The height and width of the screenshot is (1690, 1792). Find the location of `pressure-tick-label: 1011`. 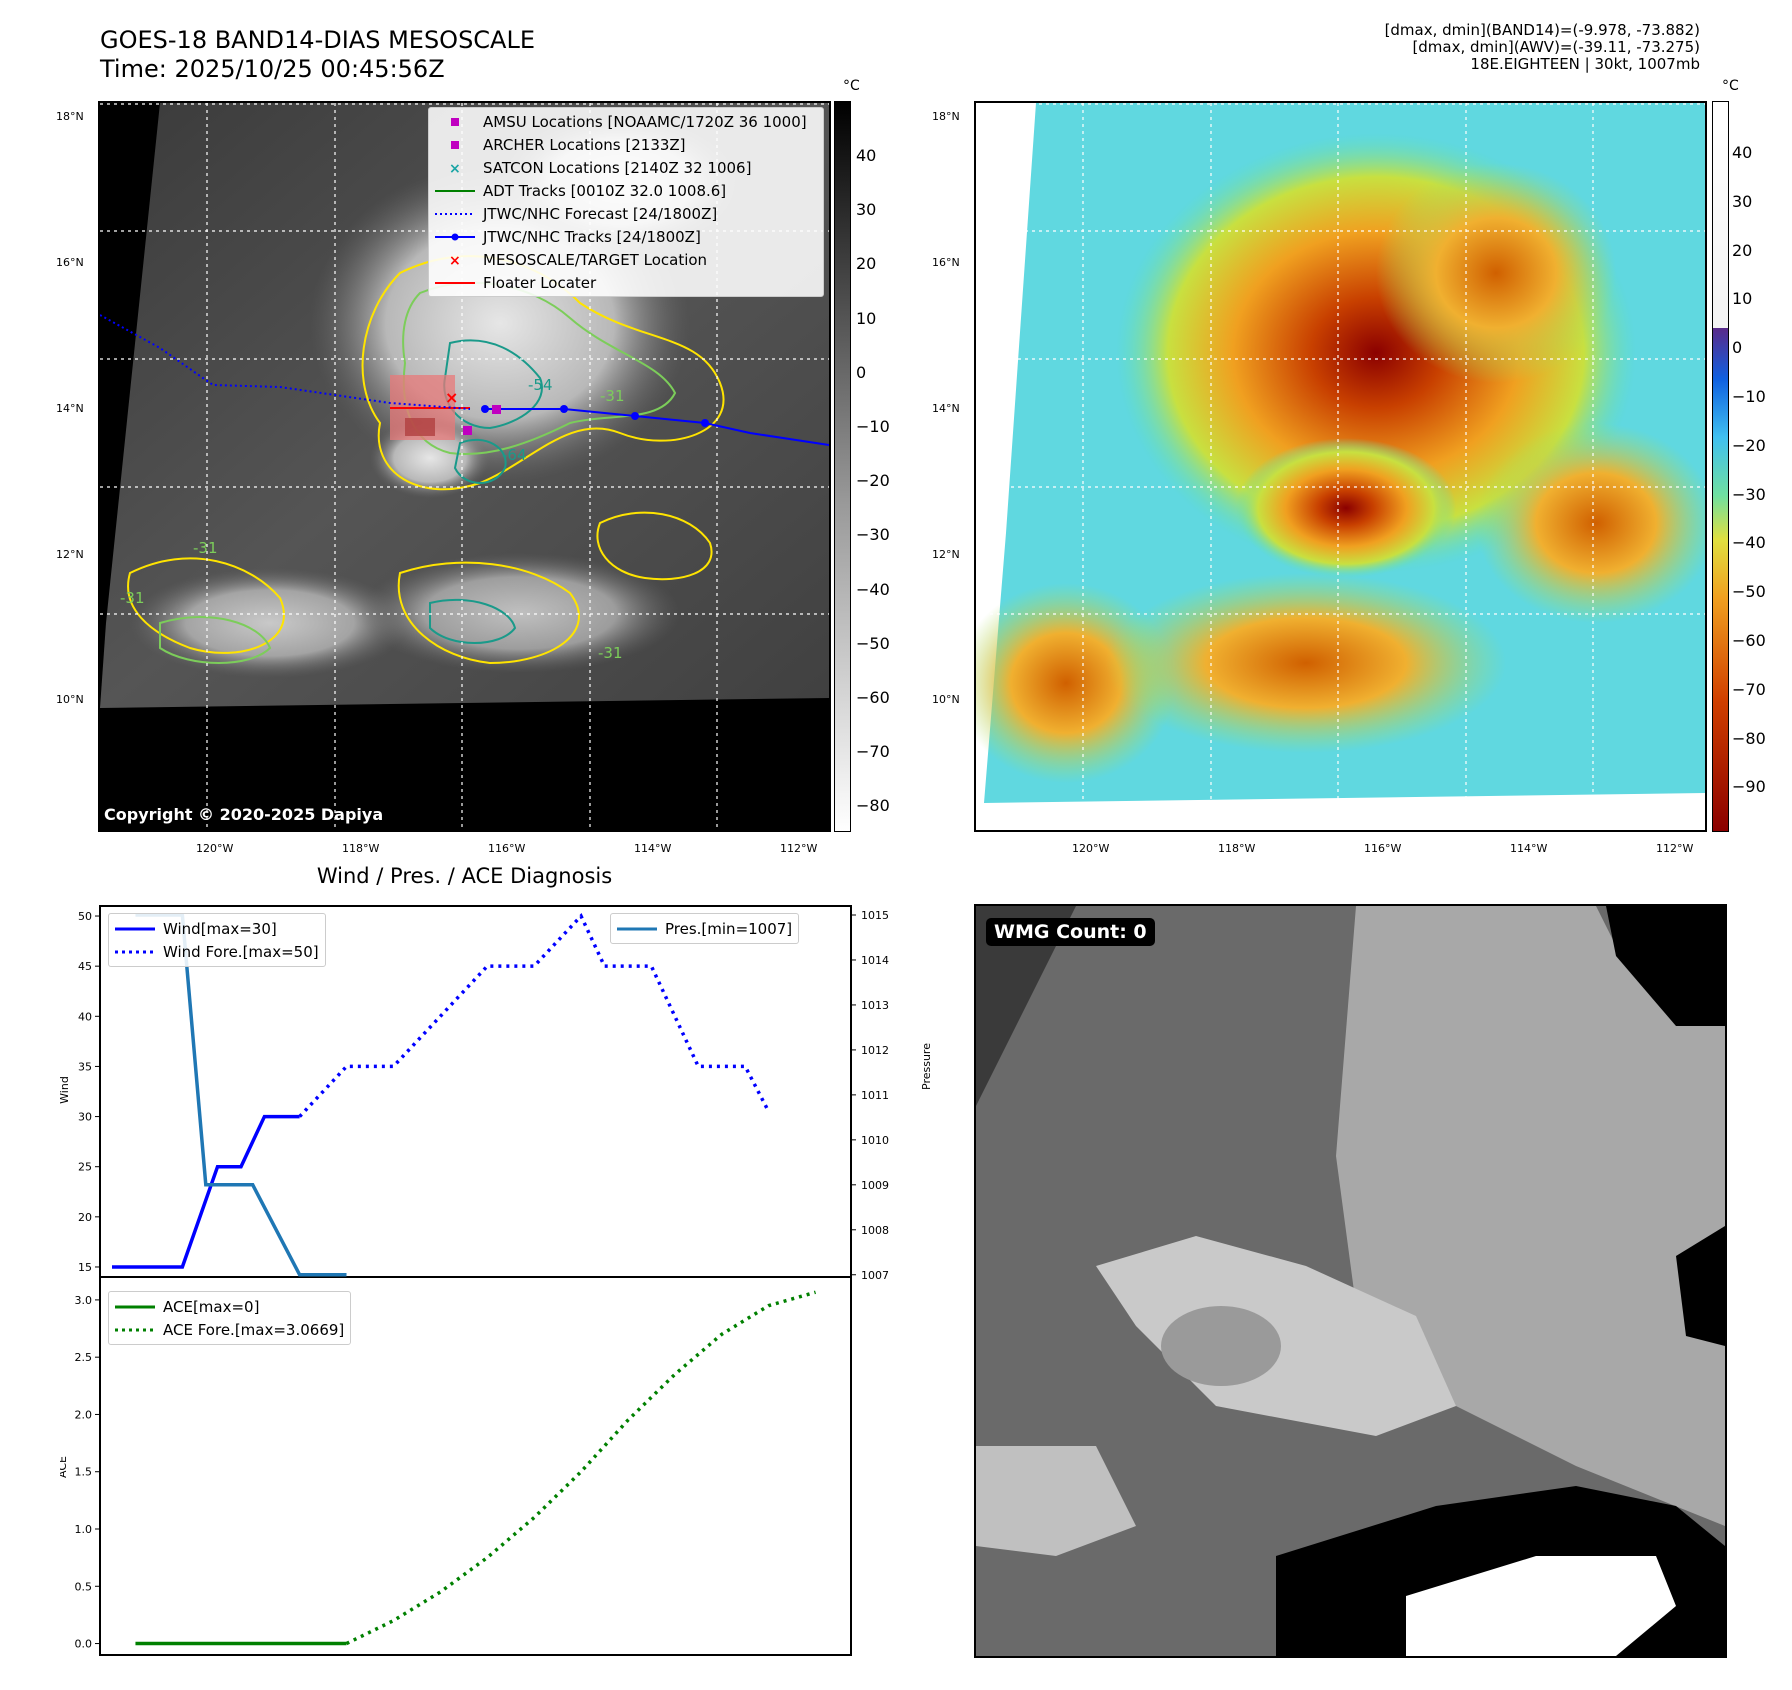

pressure-tick-label: 1011 is located at coordinates (875, 1095).